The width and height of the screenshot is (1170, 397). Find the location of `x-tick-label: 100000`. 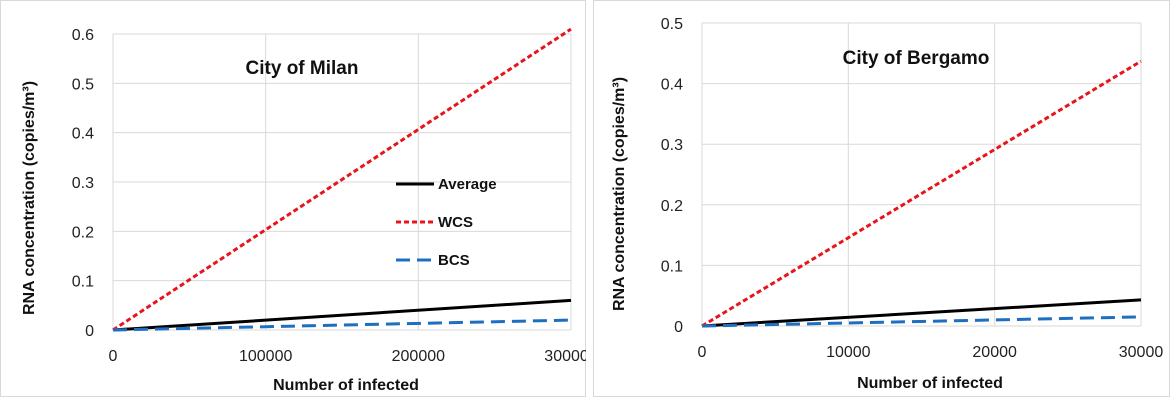

x-tick-label: 100000 is located at coordinates (265, 356).